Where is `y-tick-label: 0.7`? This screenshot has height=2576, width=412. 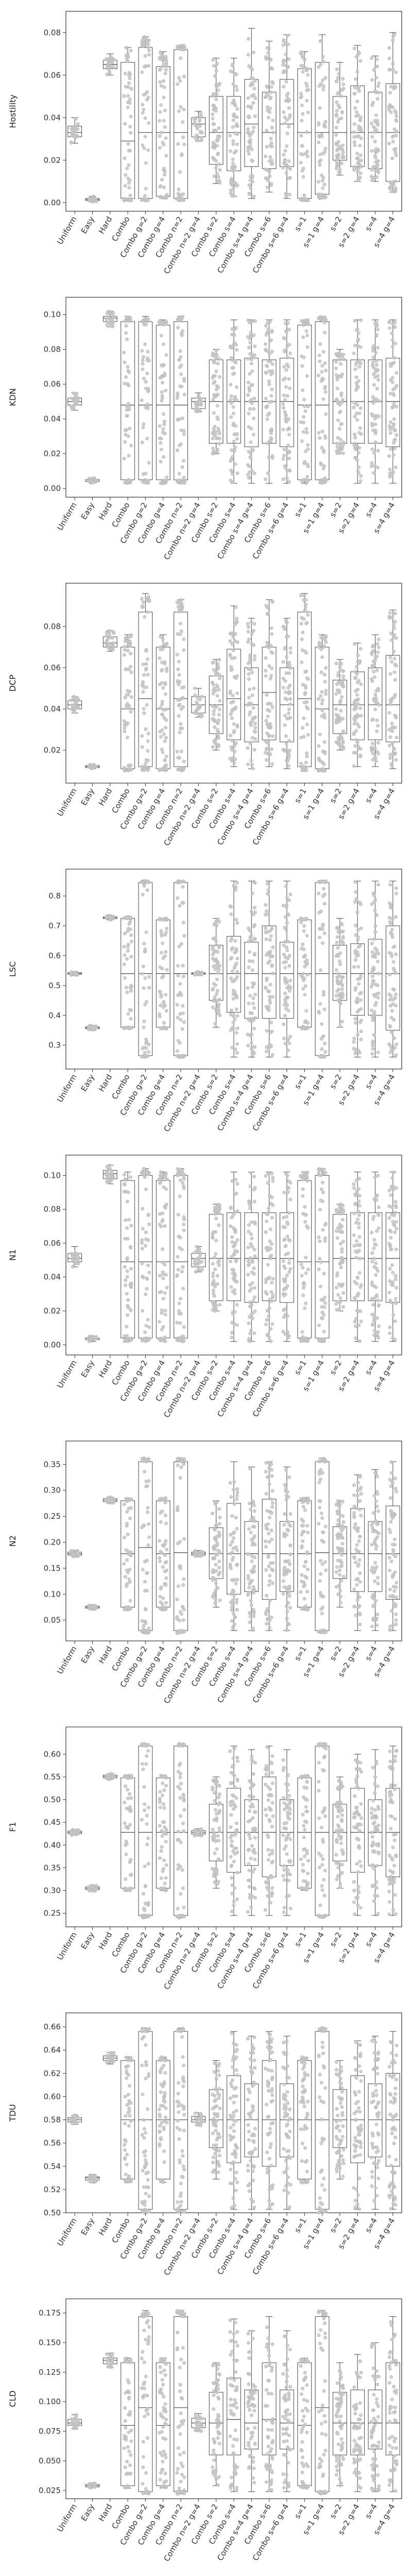
y-tick-label: 0.7 is located at coordinates (54, 925).